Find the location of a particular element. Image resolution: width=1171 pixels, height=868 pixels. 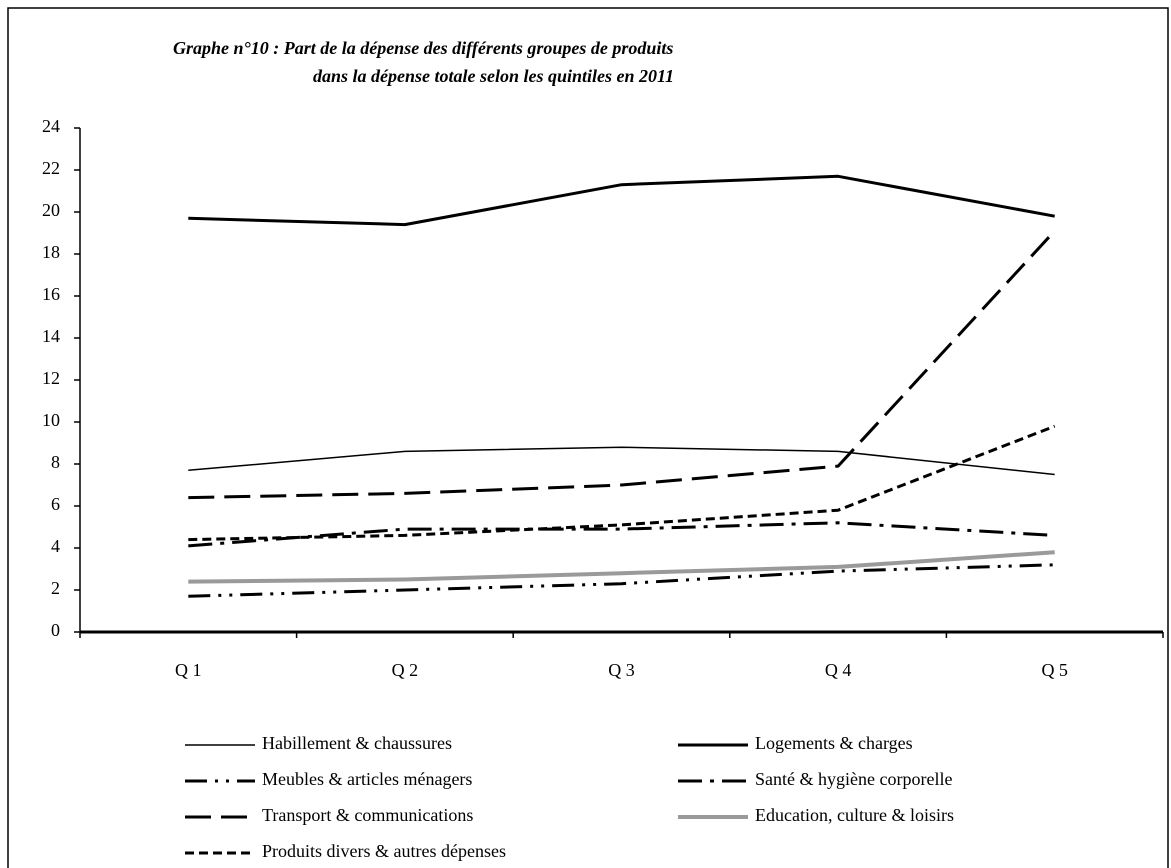

x-tick-label: Q 1 is located at coordinates (188, 670).